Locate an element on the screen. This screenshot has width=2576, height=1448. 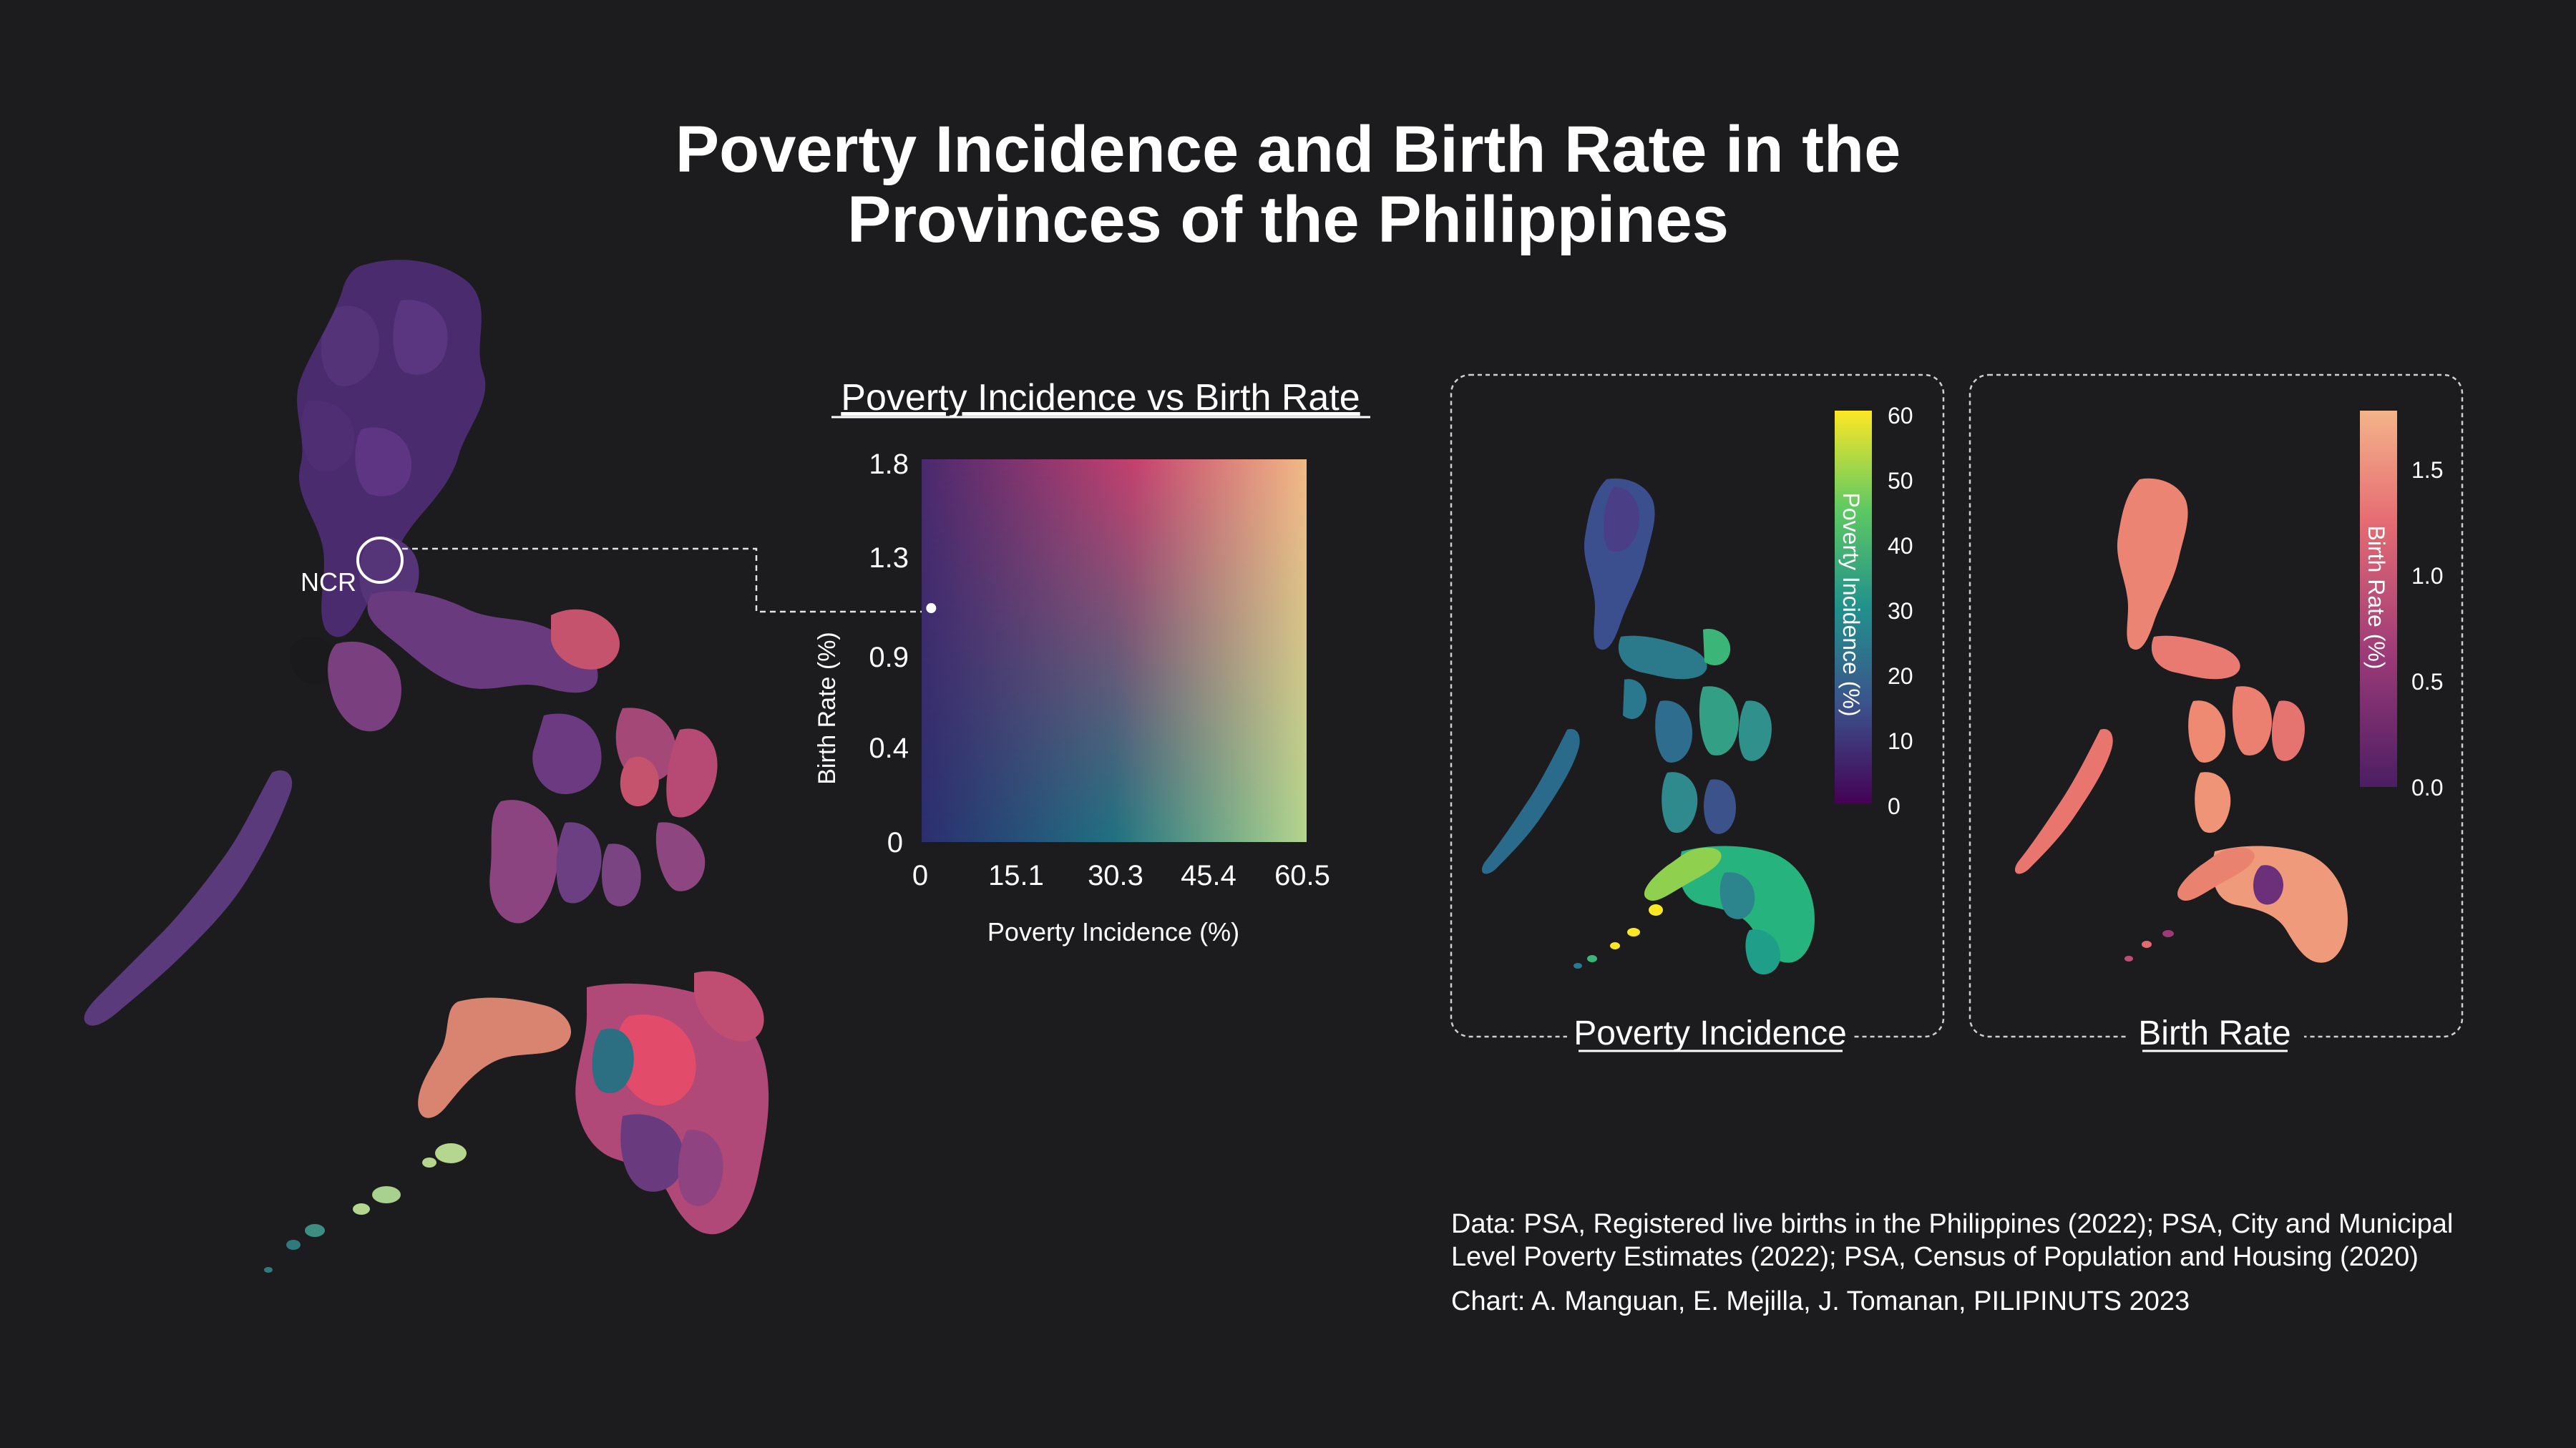
mindoro-island is located at coordinates (364, 686).